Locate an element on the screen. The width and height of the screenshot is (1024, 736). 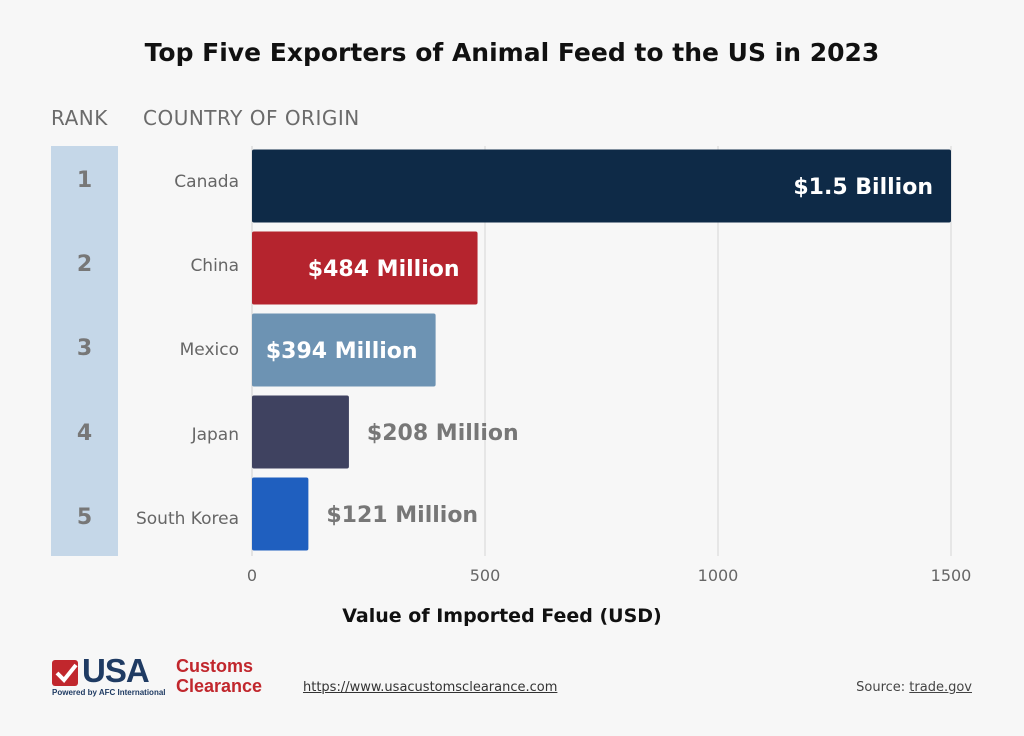
logo-usa-text: USA is located at coordinates (116, 670).